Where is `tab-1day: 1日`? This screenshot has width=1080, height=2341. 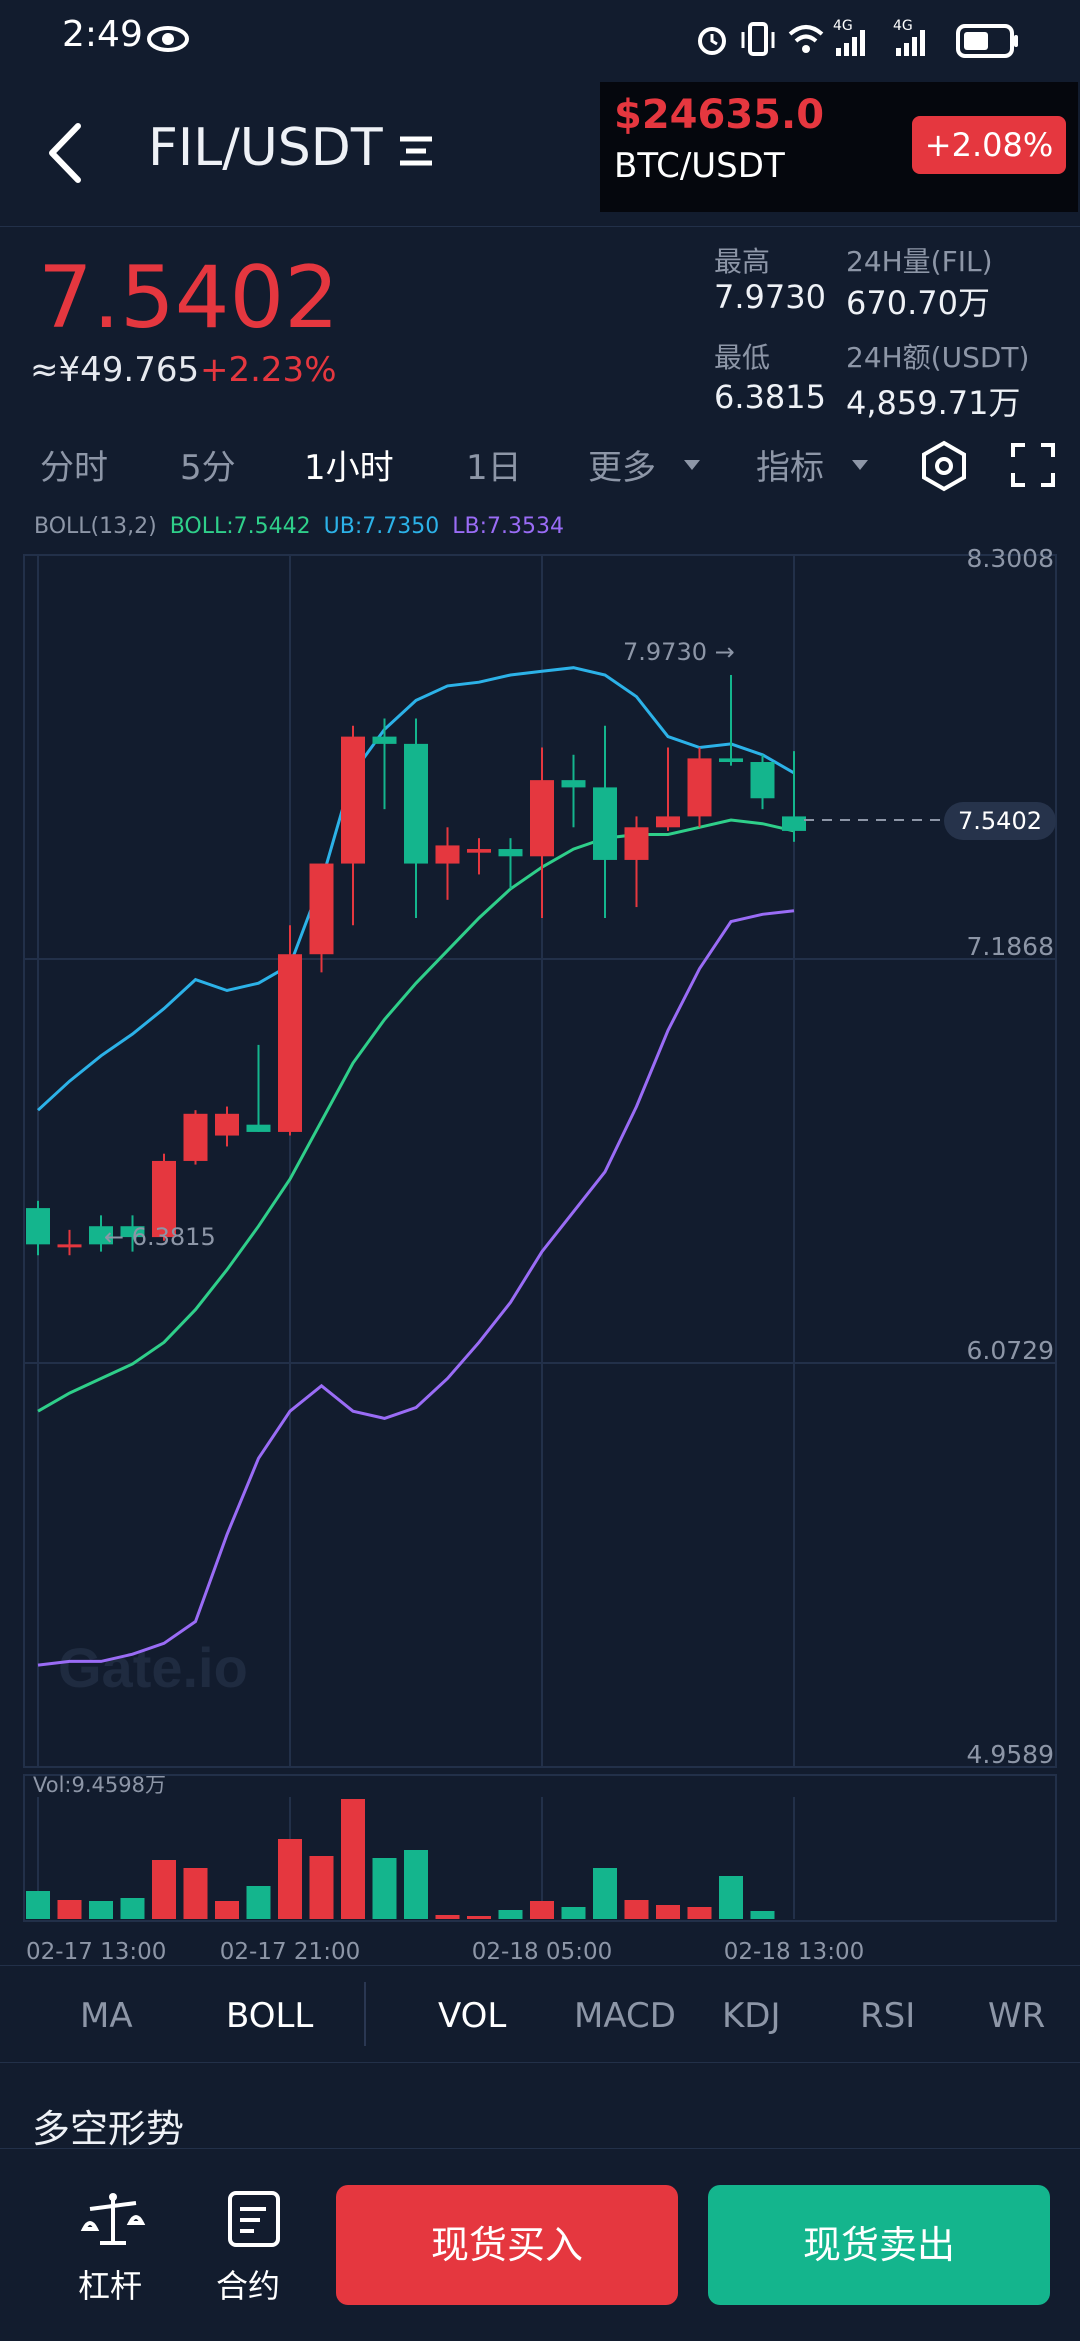 tab-1day: 1日 is located at coordinates (494, 468).